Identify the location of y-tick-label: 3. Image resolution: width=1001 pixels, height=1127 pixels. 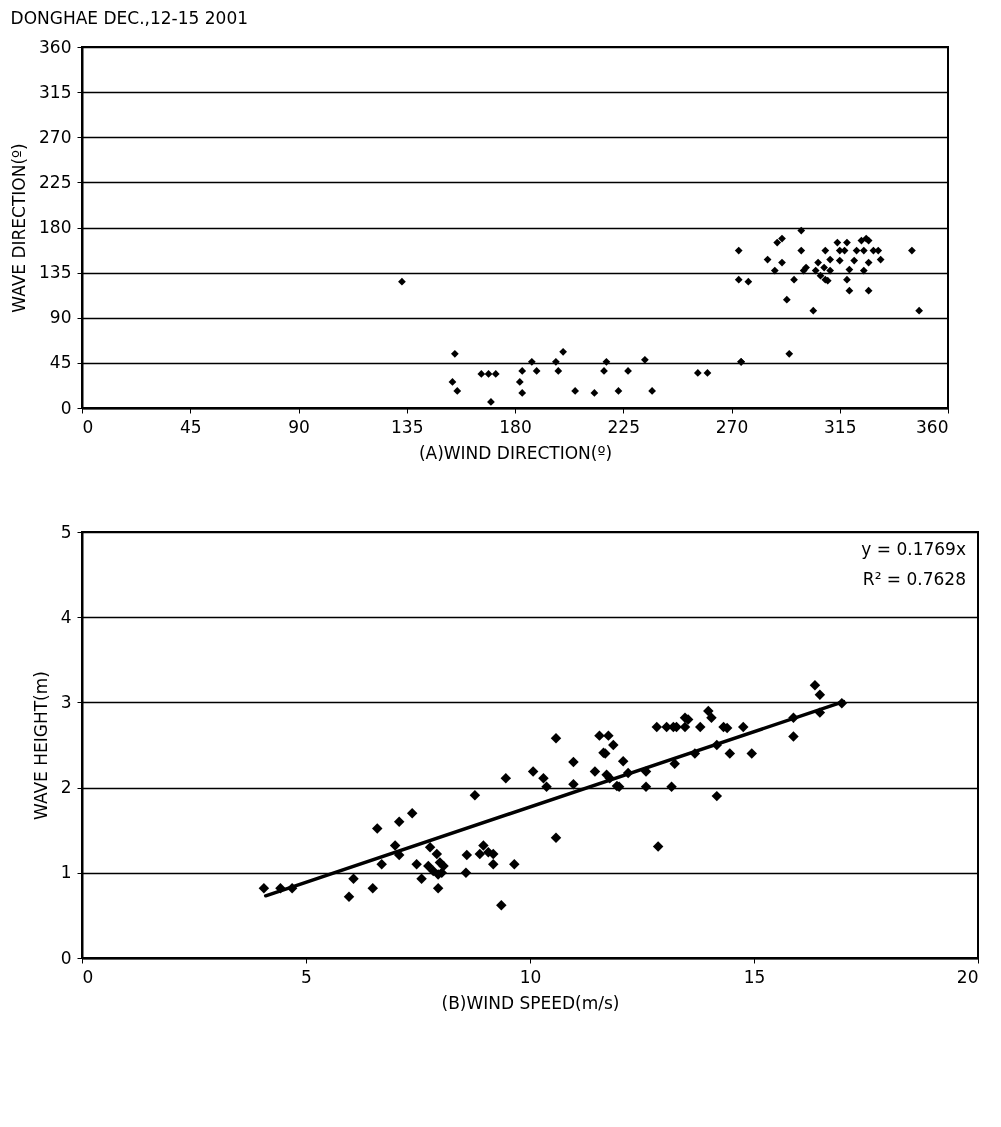
(66, 701).